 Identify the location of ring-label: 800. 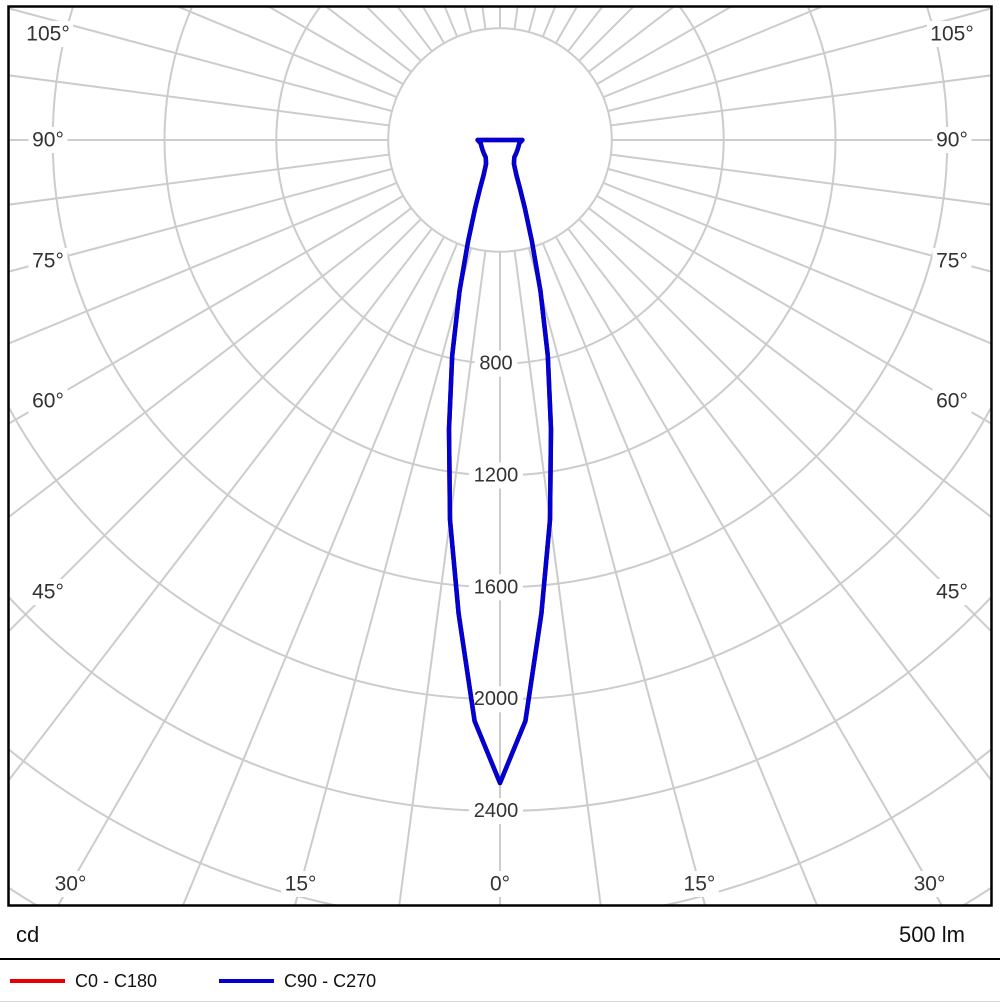
(495, 364).